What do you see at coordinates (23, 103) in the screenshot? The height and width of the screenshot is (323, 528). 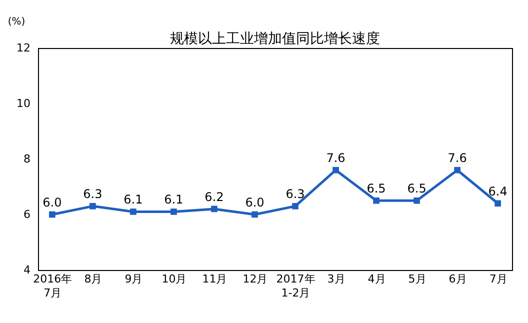 I see `y-tick-label: 10` at bounding box center [23, 103].